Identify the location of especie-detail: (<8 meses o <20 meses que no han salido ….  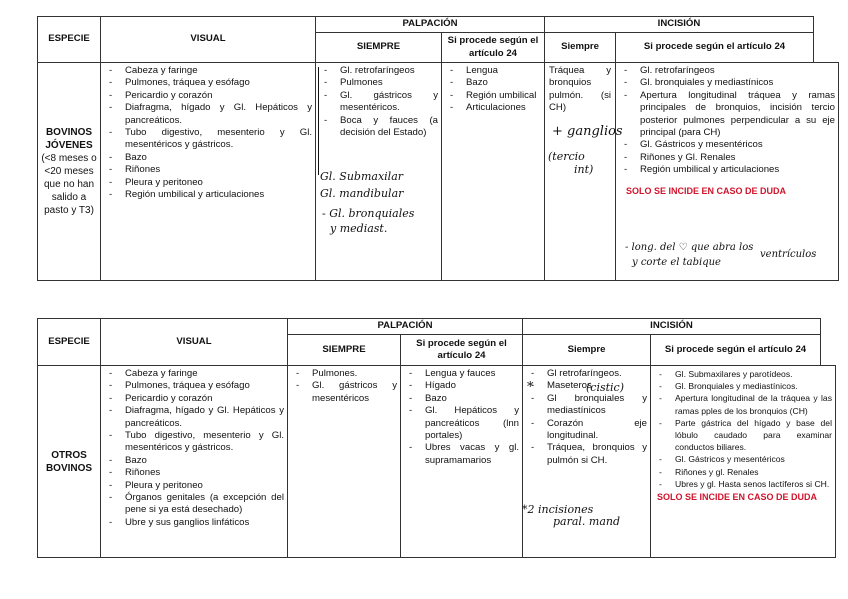
(69, 184).